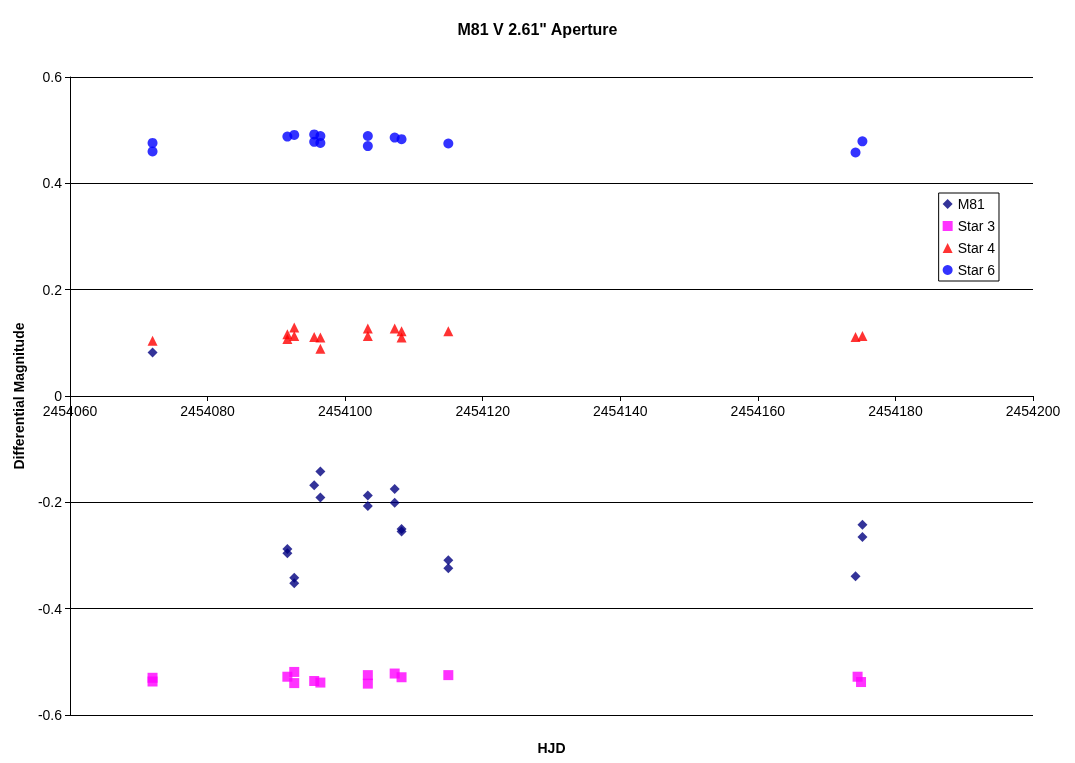 Image resolution: width=1075 pixels, height=763 pixels. I want to click on x-tick-label: 2454180, so click(895, 411).